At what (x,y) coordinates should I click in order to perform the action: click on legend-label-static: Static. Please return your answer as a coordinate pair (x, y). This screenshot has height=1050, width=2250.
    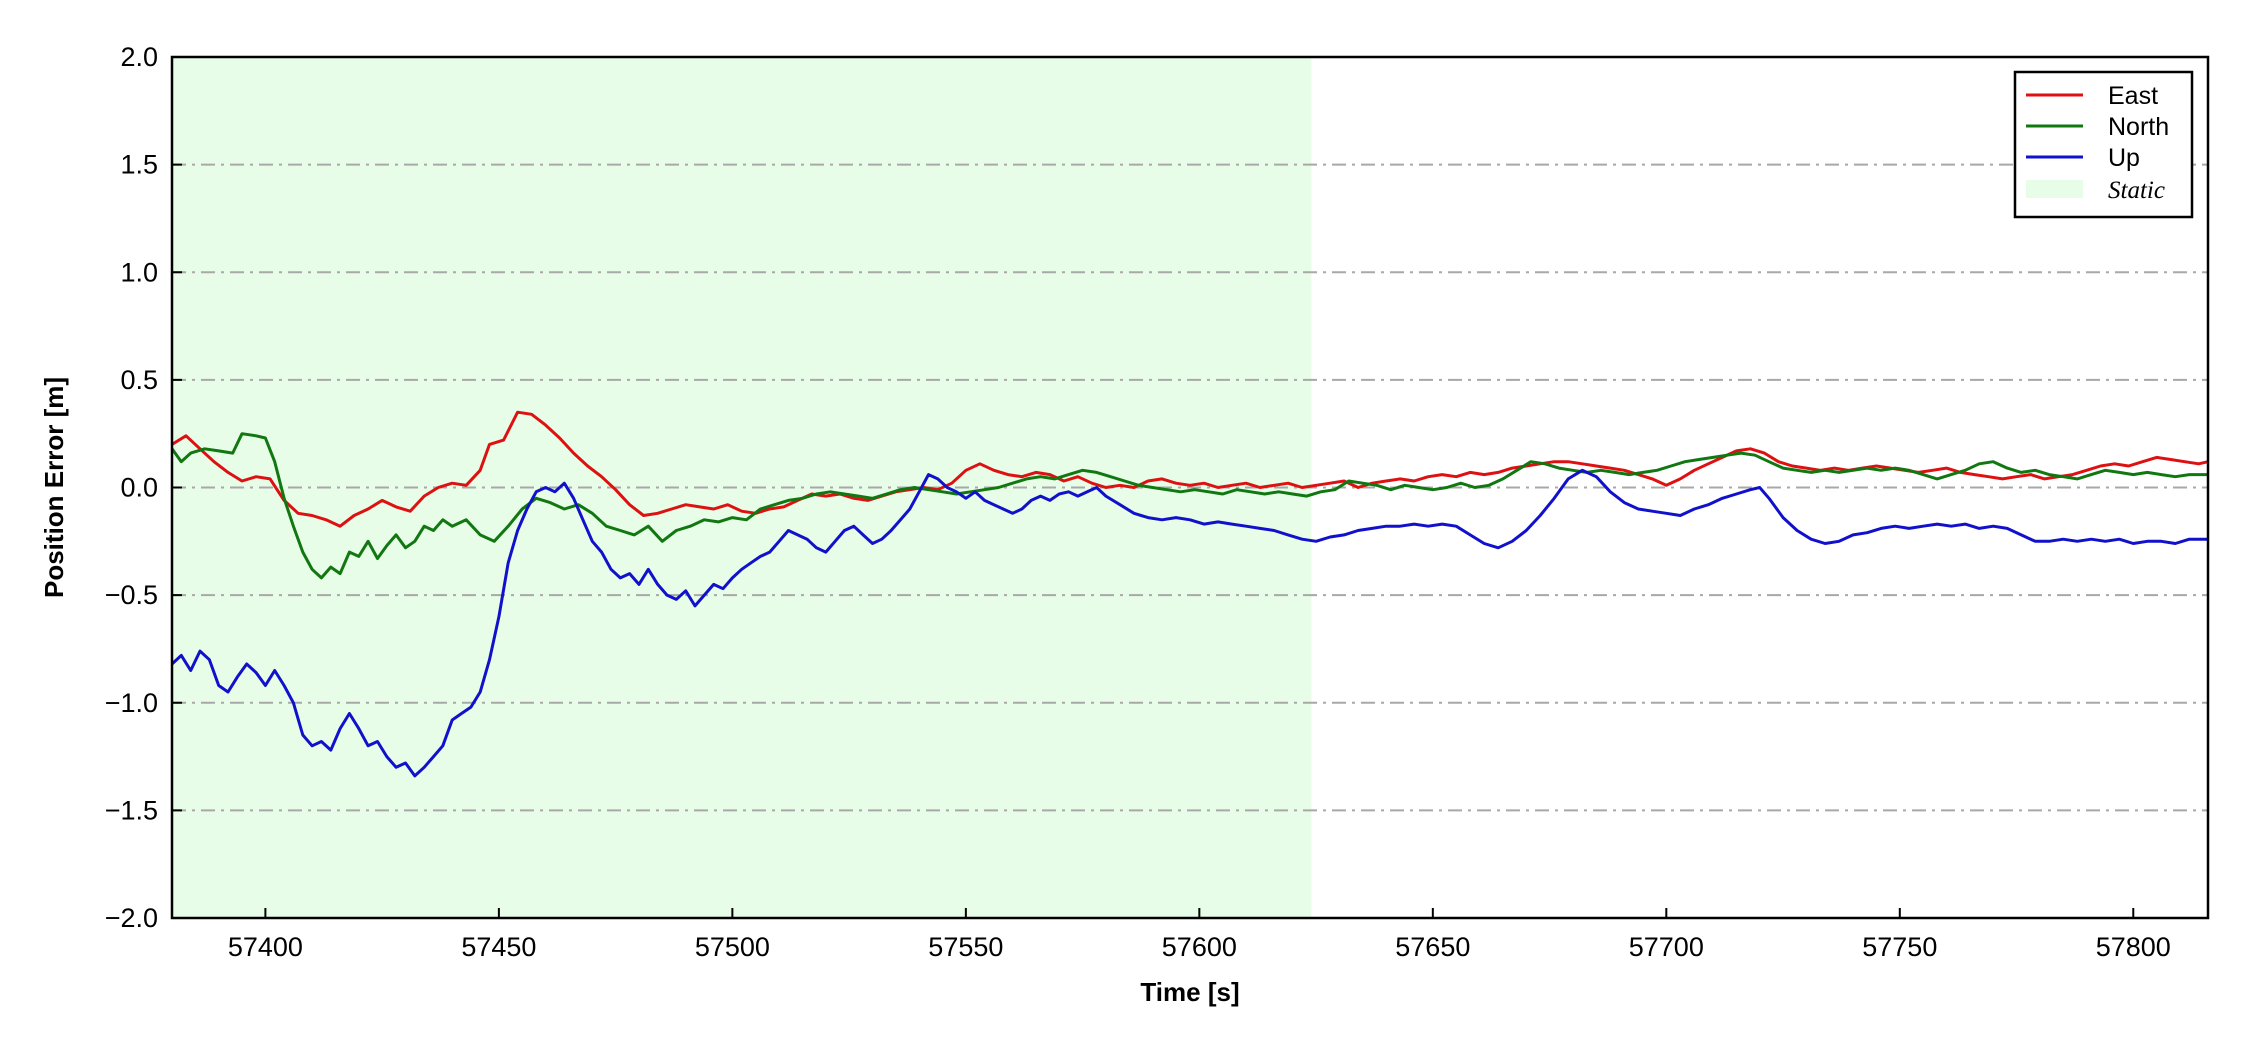
    Looking at the image, I should click on (2136, 190).